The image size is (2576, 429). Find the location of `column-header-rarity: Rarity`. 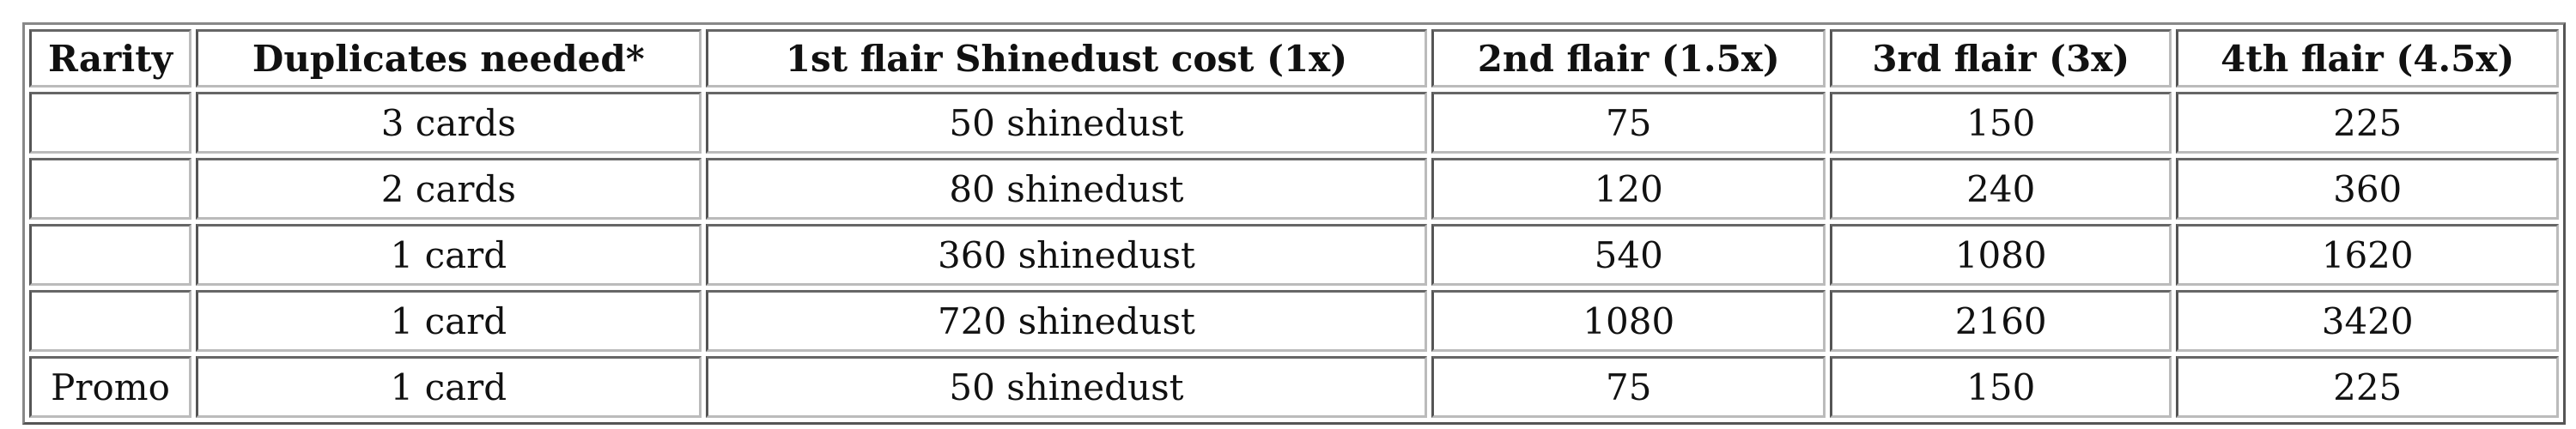

column-header-rarity: Rarity is located at coordinates (111, 58).